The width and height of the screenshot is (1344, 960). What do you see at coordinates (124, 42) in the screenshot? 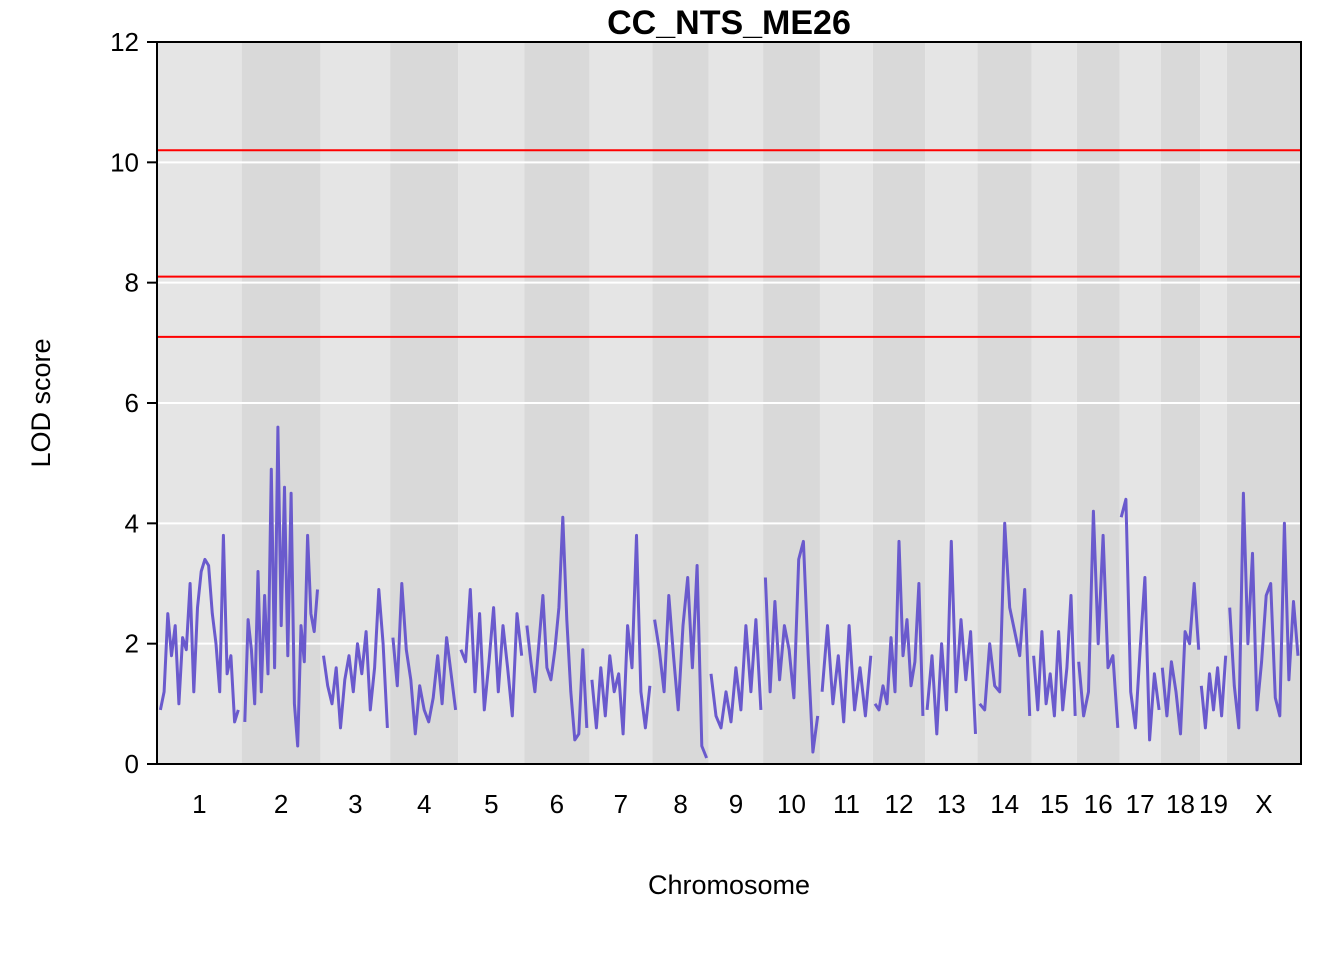
I see `y-tick-label: 12` at bounding box center [124, 42].